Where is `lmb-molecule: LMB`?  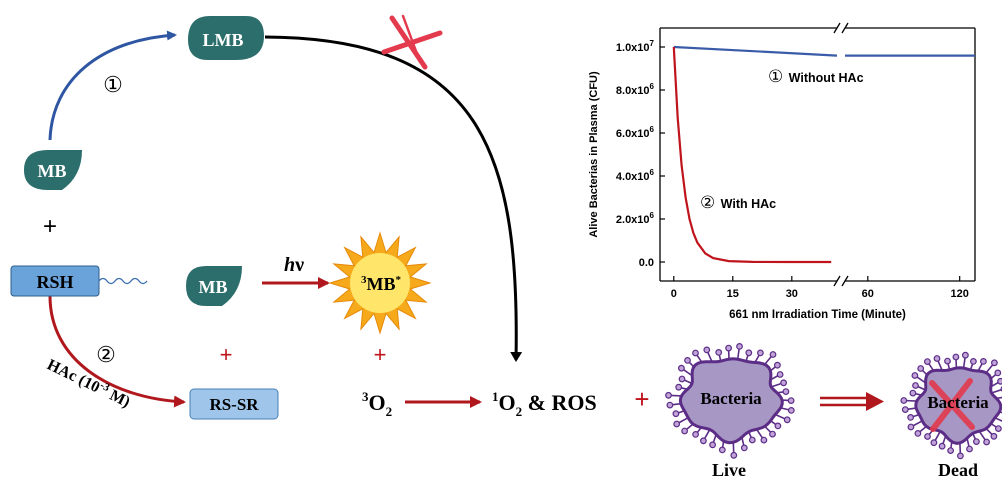
lmb-molecule: LMB is located at coordinates (226, 38).